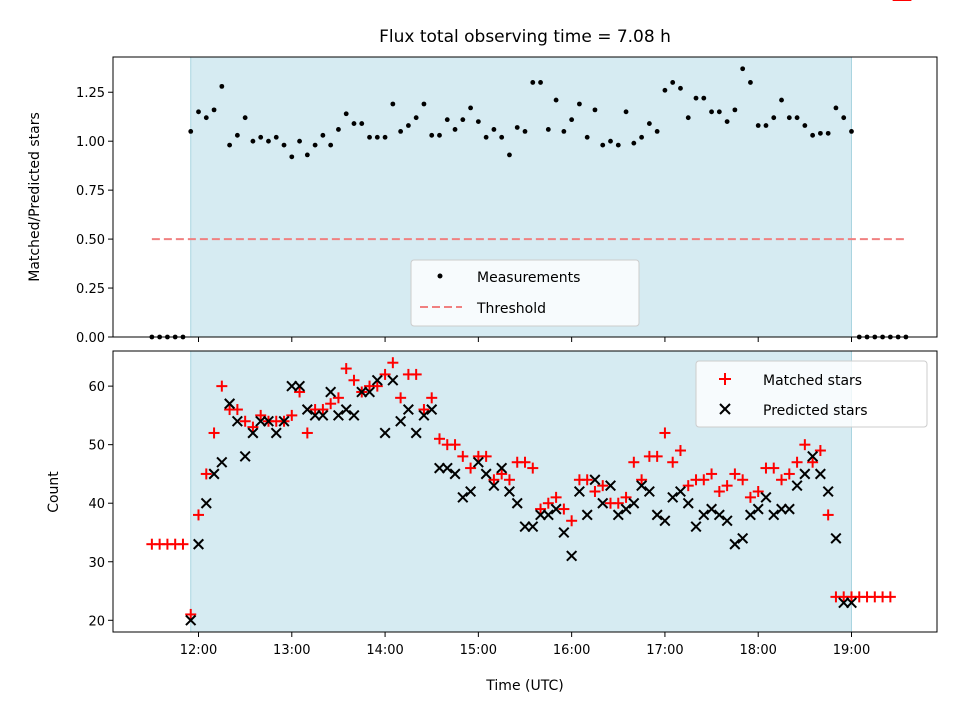  Describe the element at coordinates (291, 650) in the screenshot. I see `x-tick-label: 13:00` at that location.